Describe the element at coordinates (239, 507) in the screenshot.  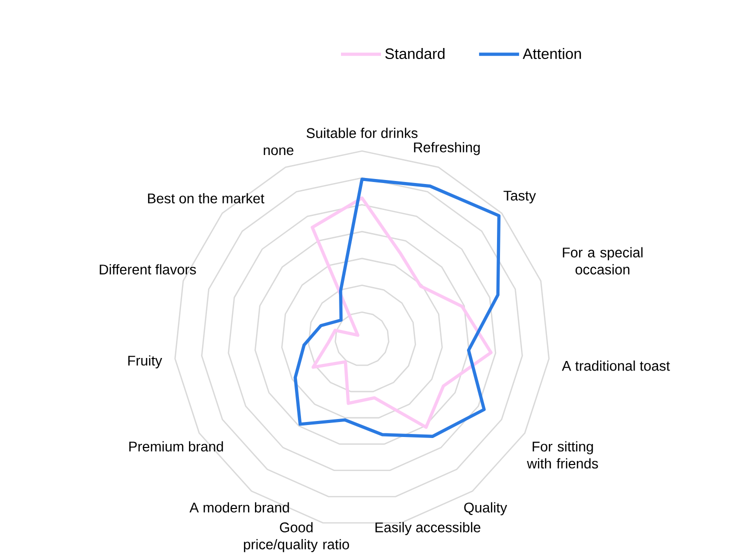
I see `spoke-label: A modern brand` at that location.